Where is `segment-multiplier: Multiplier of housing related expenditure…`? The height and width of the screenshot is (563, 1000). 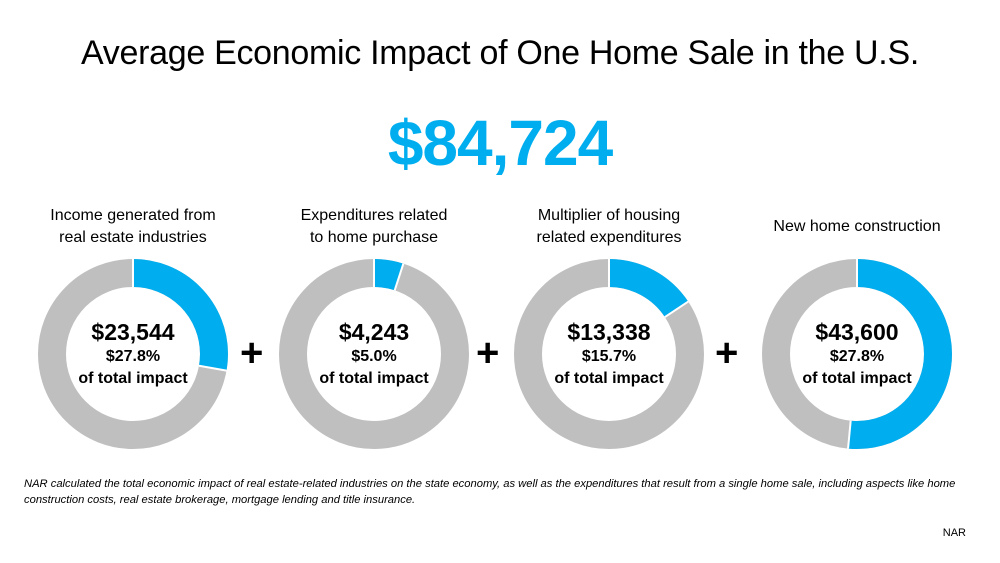
segment-multiplier: Multiplier of housing related expenditure… is located at coordinates (609, 326).